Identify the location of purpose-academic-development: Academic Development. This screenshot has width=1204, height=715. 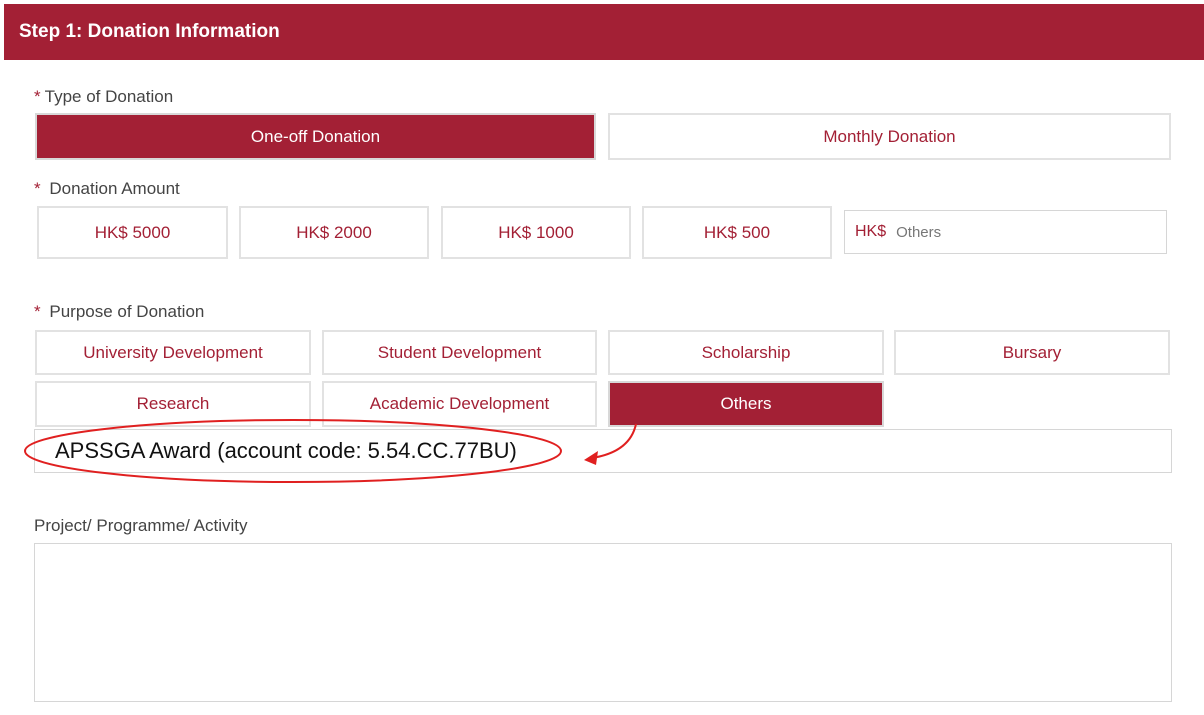
(459, 404).